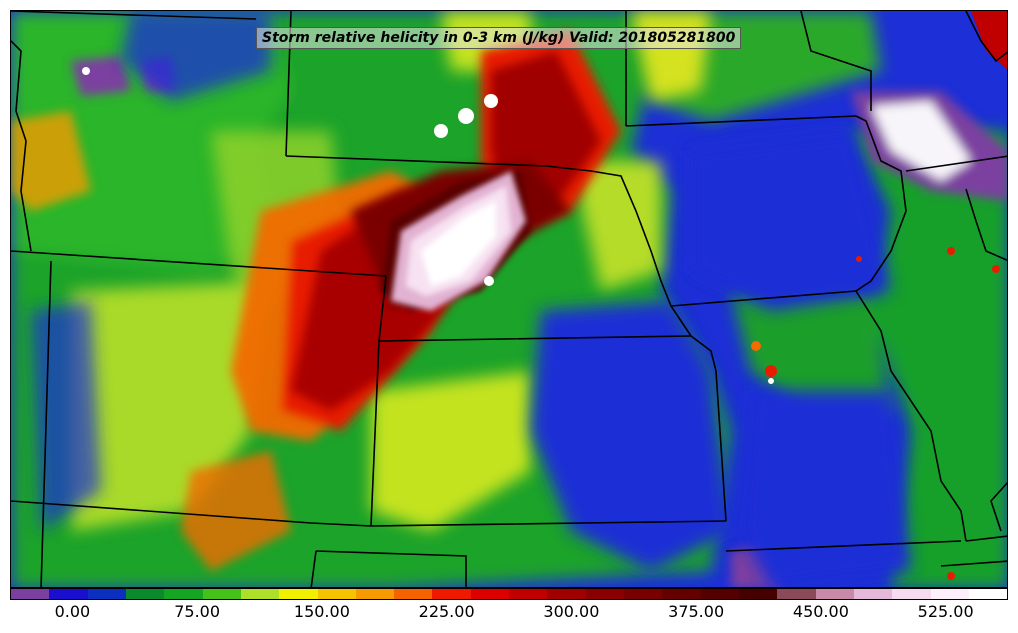 The width and height of the screenshot is (1018, 633). I want to click on colorbar-tick-label: 0.00, so click(72, 611).